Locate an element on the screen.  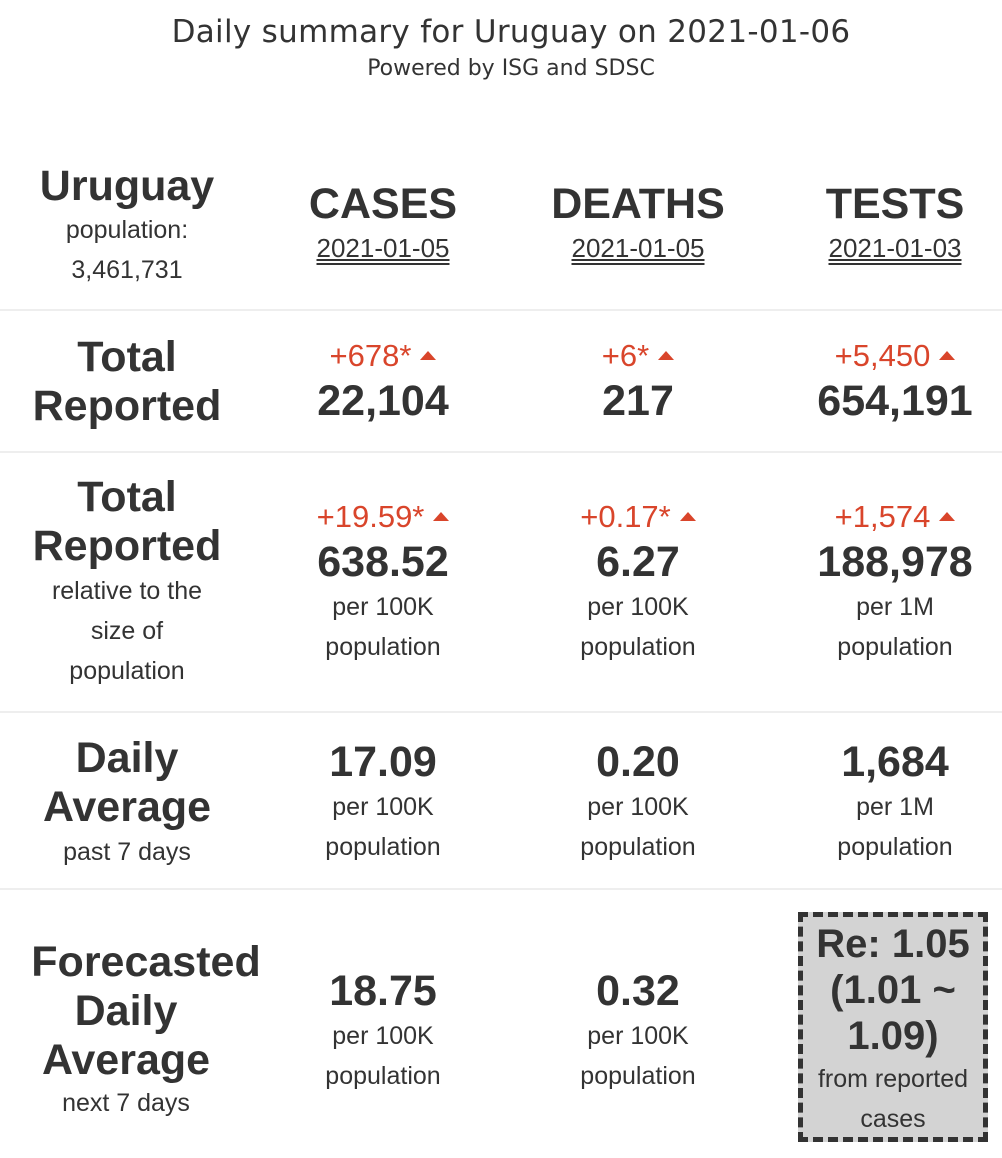
delta-text: +19.59* is located at coordinates (370, 516).